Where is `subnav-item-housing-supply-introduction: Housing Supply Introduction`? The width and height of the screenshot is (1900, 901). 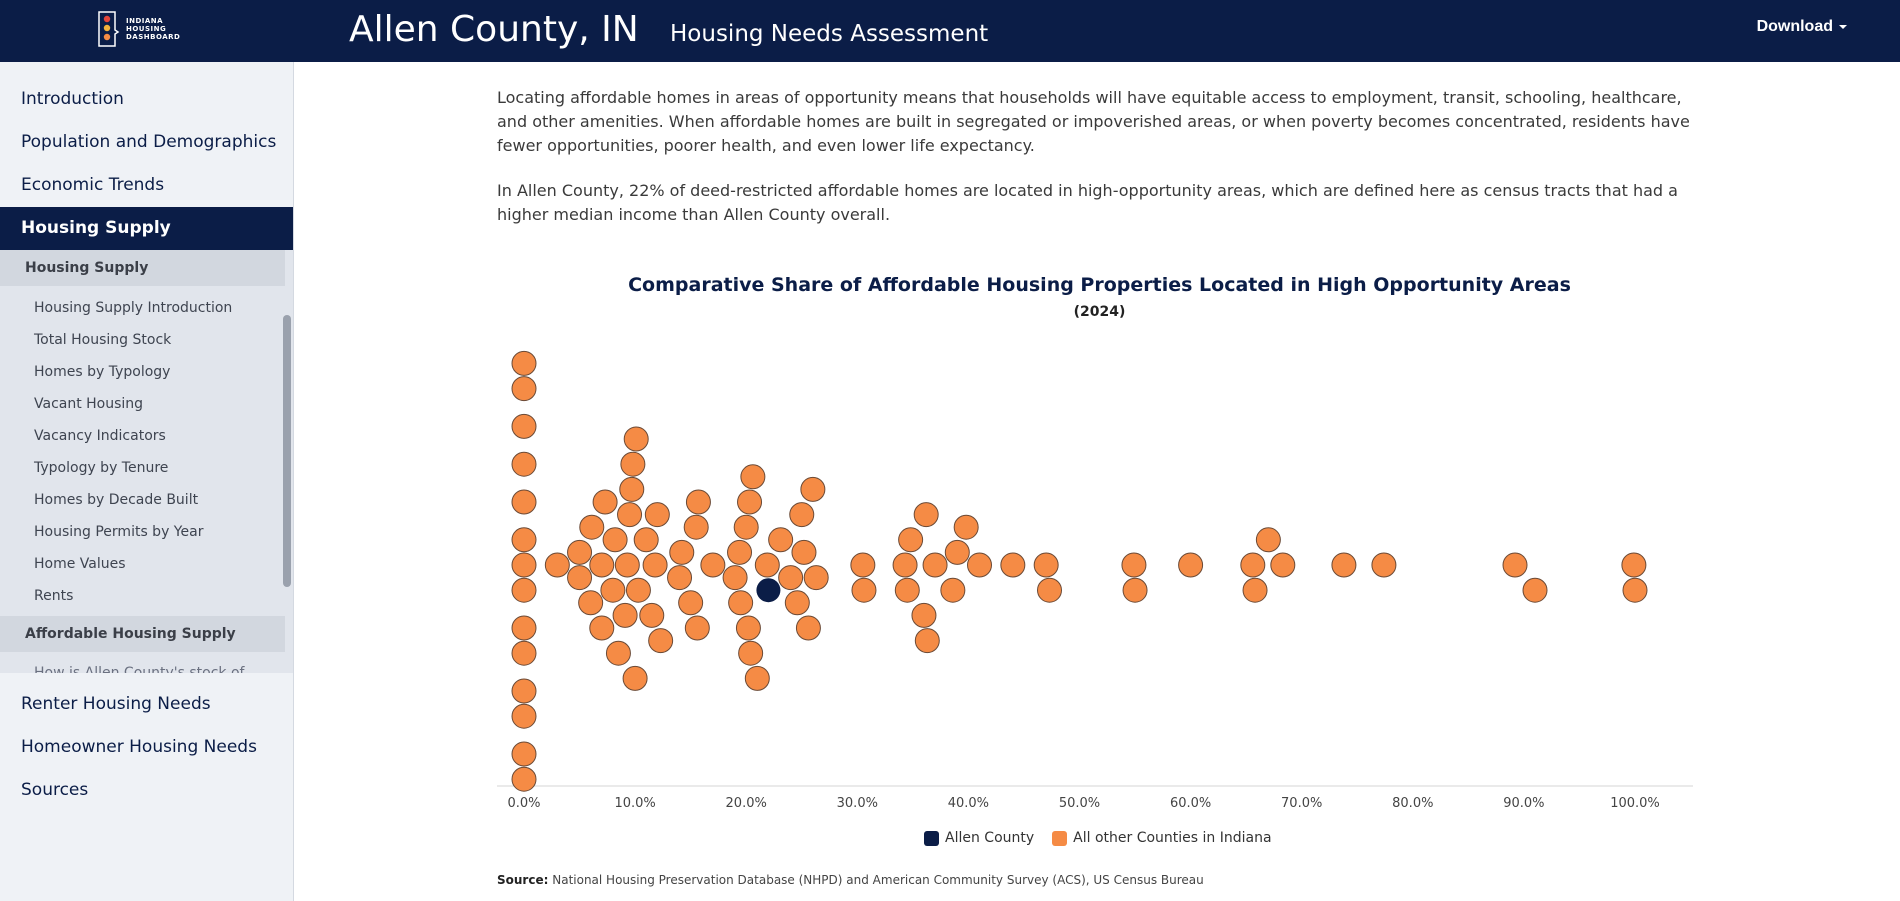
subnav-item-housing-supply-introduction: Housing Supply Introduction is located at coordinates (133, 308).